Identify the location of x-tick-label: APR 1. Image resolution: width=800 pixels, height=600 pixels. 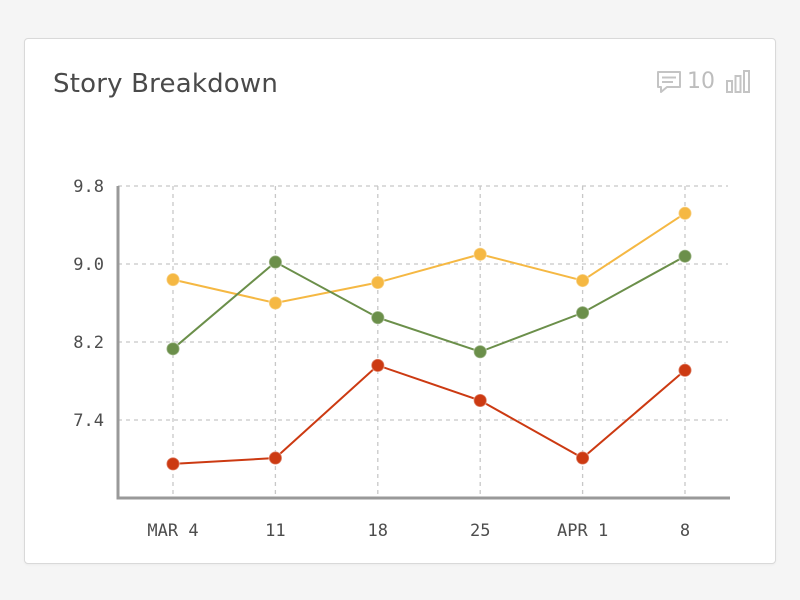
(582, 531).